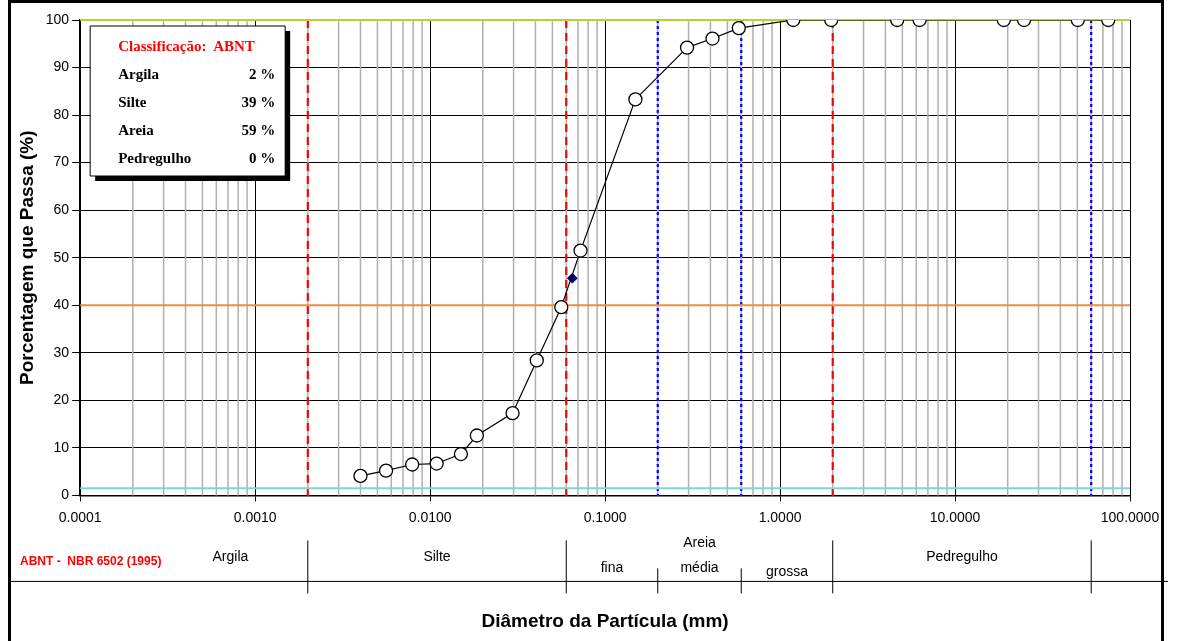  What do you see at coordinates (61, 209) in the screenshot?
I see `y-tick-label: 60` at bounding box center [61, 209].